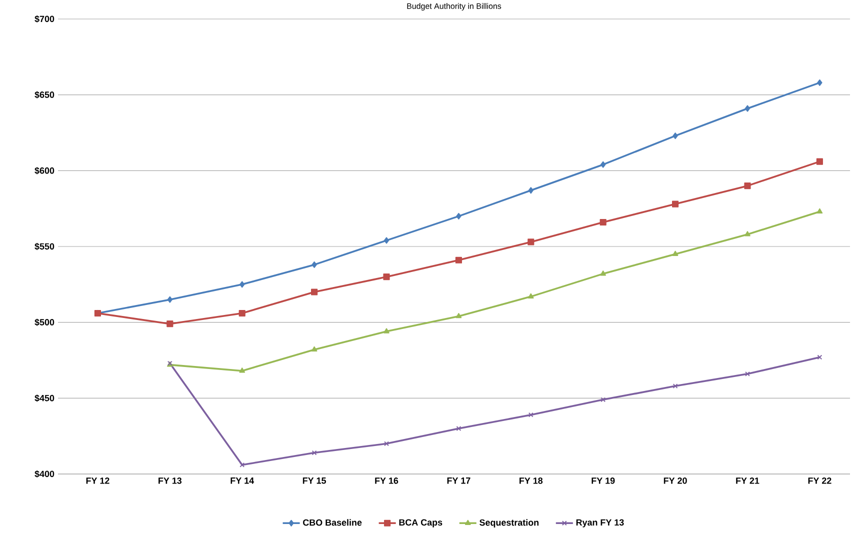 Image resolution: width=852 pixels, height=535 pixels. I want to click on x-tick-label: FY 17, so click(458, 481).